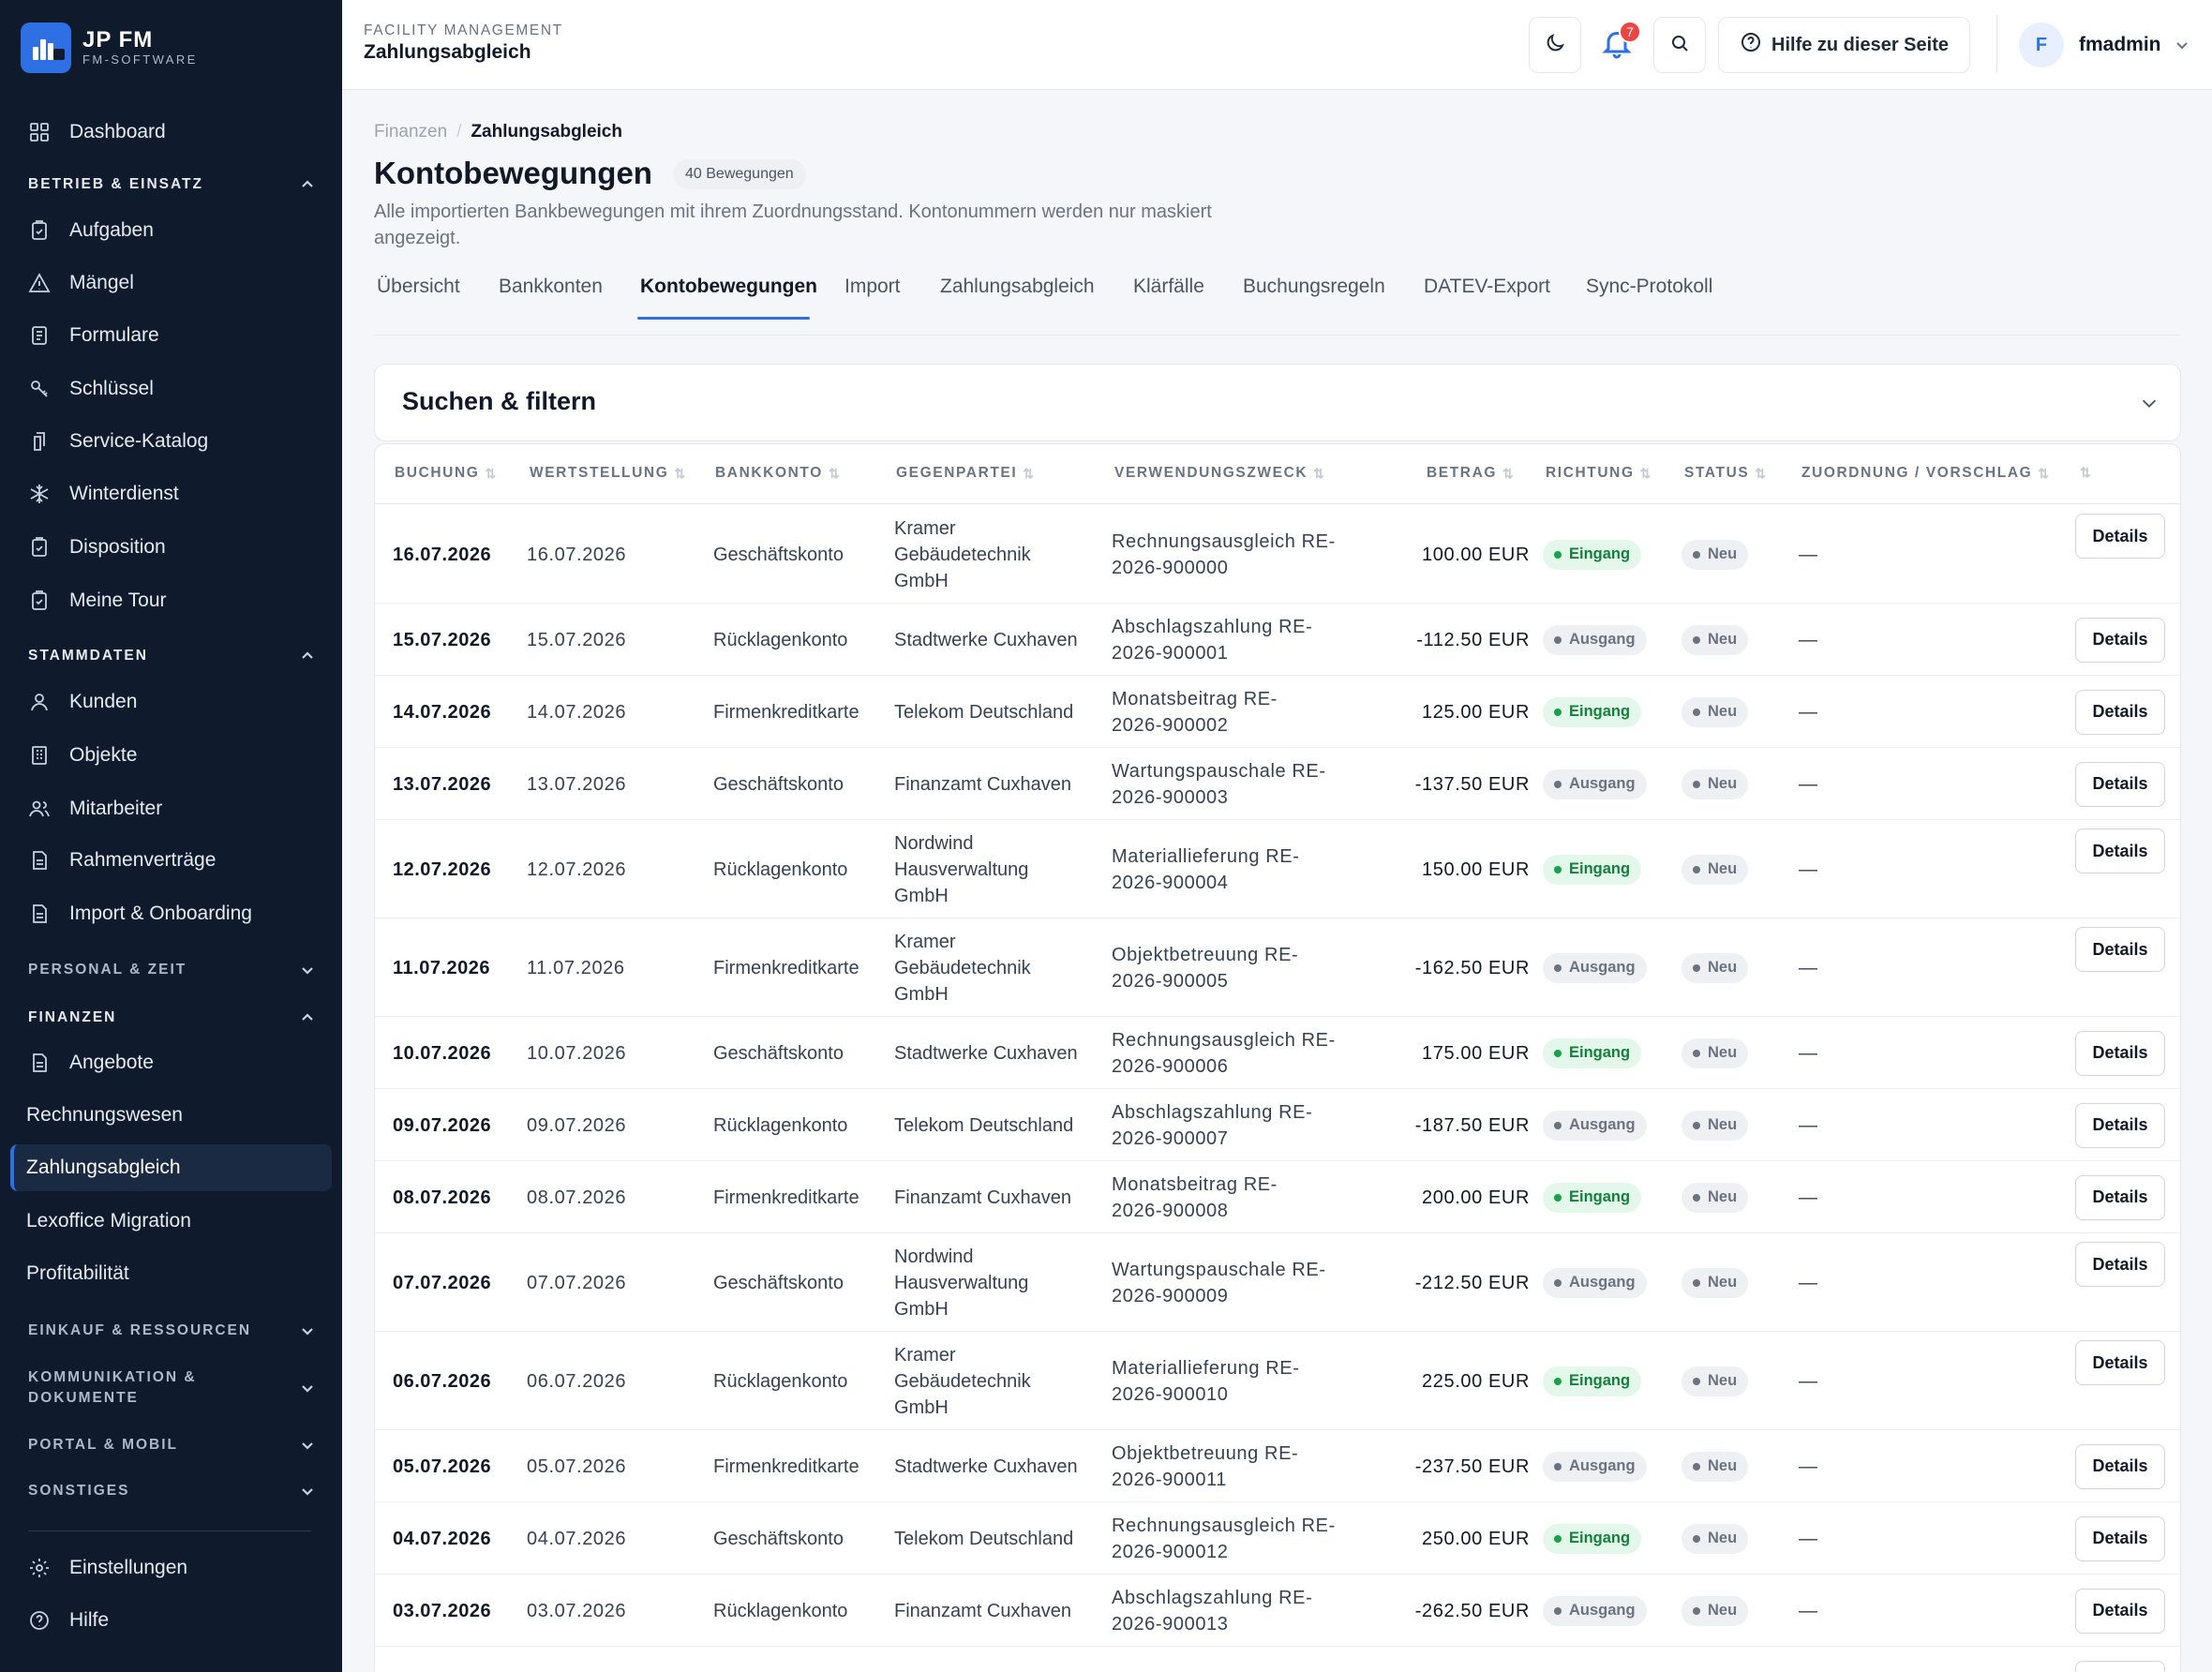  What do you see at coordinates (1277, 1659) in the screenshot?
I see `table-row: NordwindDetails` at bounding box center [1277, 1659].